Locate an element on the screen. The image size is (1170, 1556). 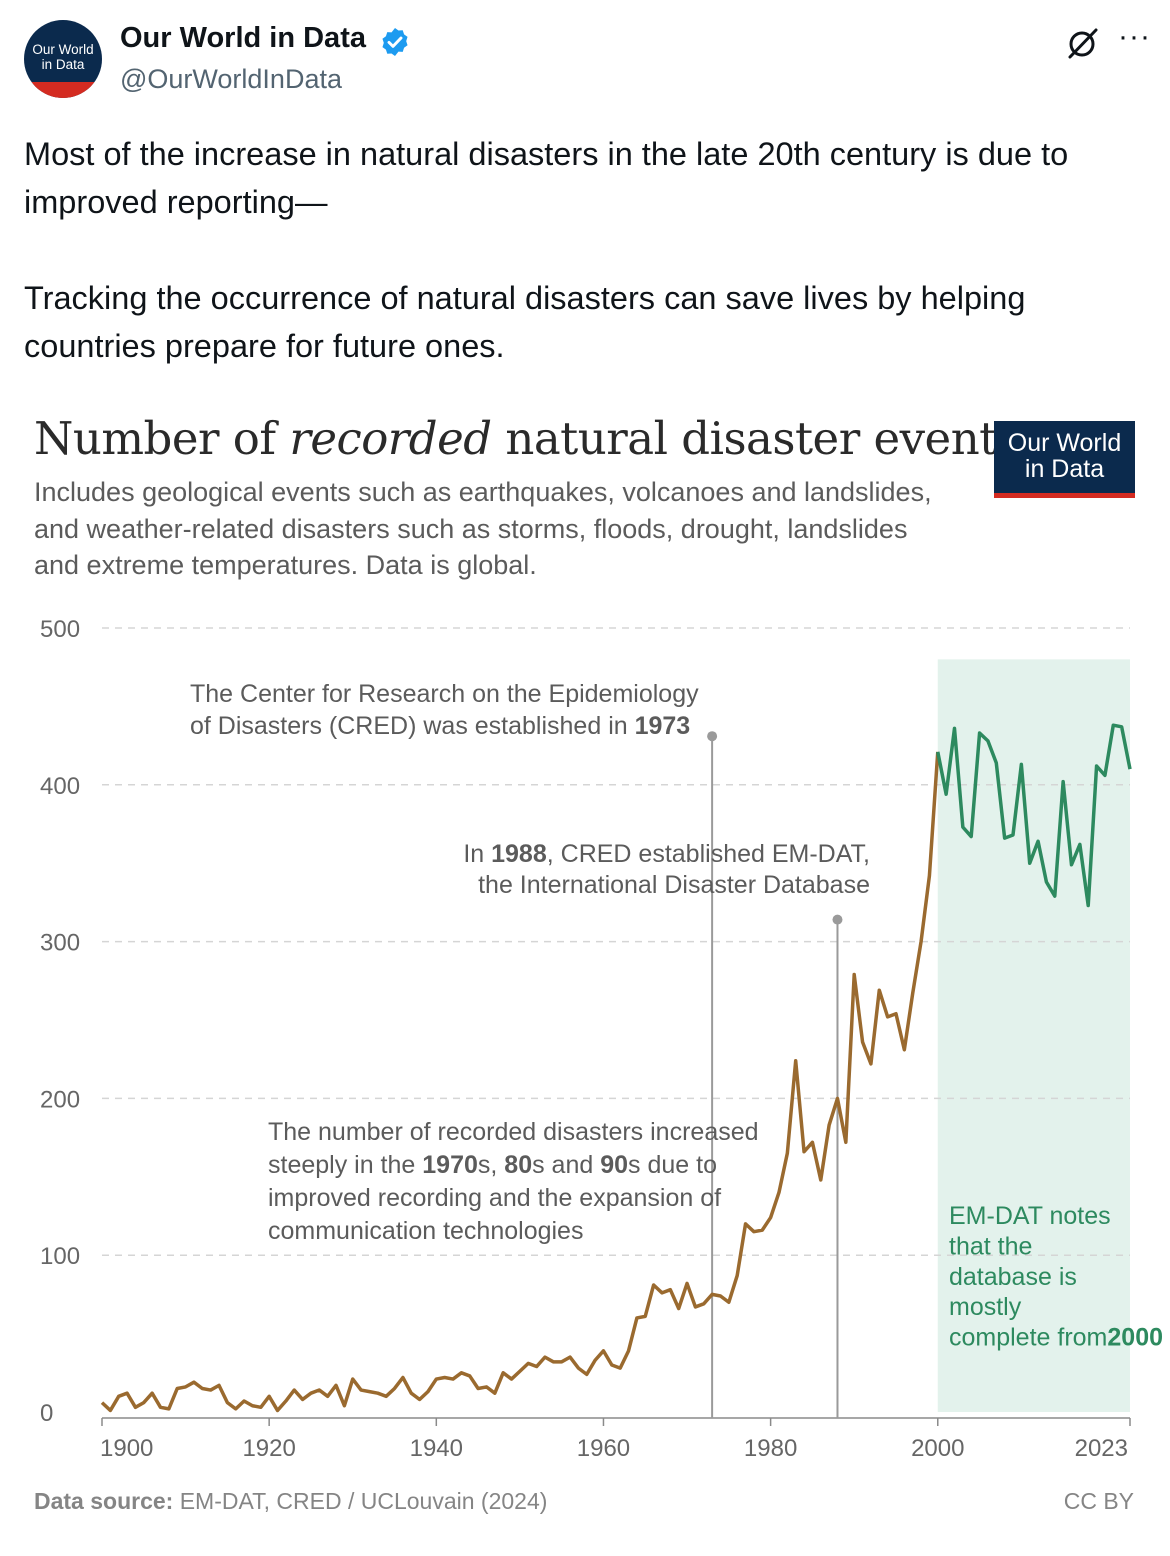
avatar: Our World in Data is located at coordinates (63, 59).